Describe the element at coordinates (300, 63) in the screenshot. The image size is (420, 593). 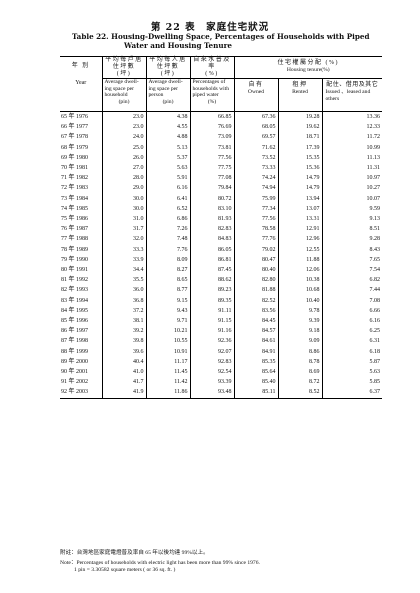
I see `header-tenure-zh-text: 住宅權屬分配` at that location.